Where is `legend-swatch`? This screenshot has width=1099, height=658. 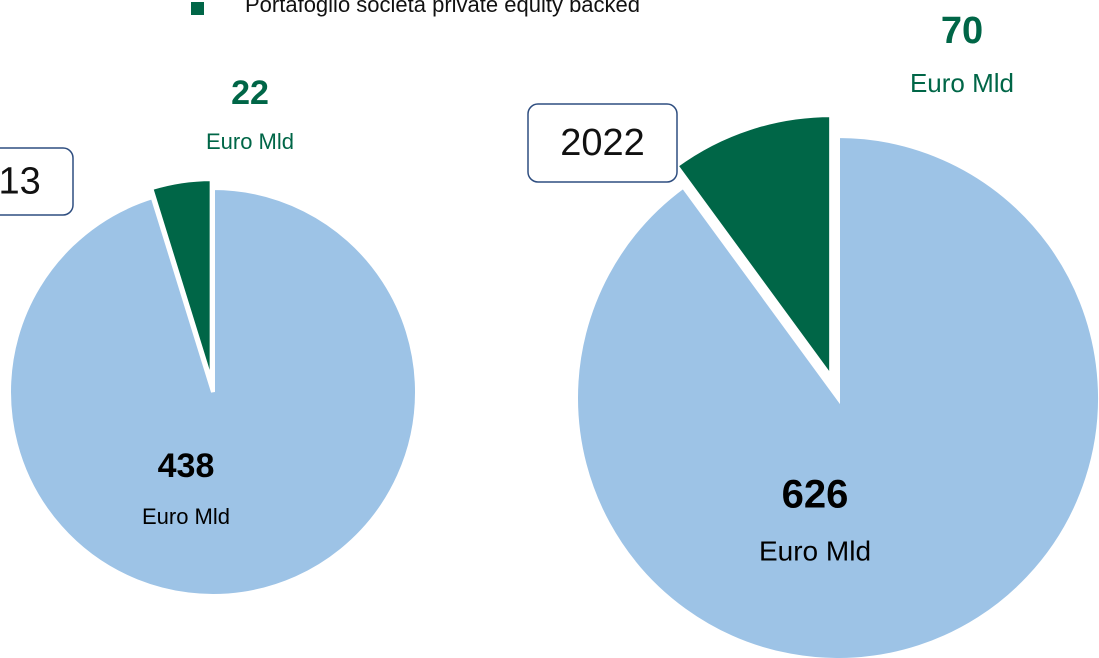 legend-swatch is located at coordinates (197, 8).